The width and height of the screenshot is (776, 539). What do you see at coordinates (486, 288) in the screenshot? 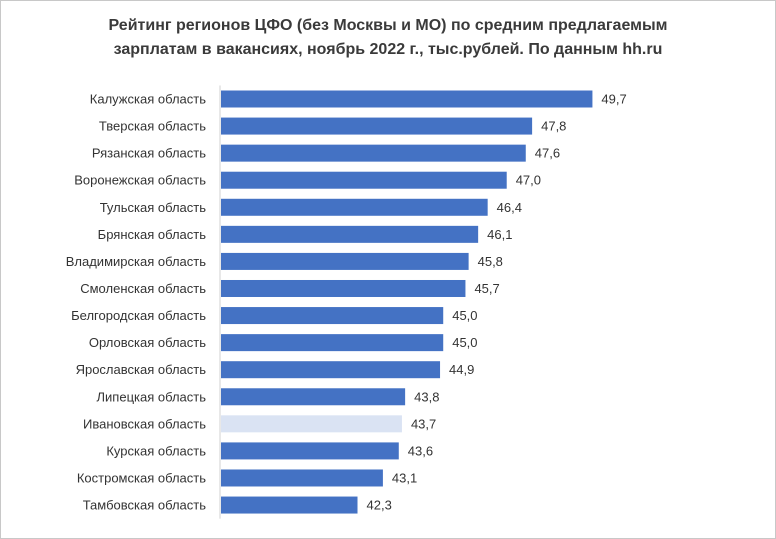
I see `data-label: 45,7` at bounding box center [486, 288].